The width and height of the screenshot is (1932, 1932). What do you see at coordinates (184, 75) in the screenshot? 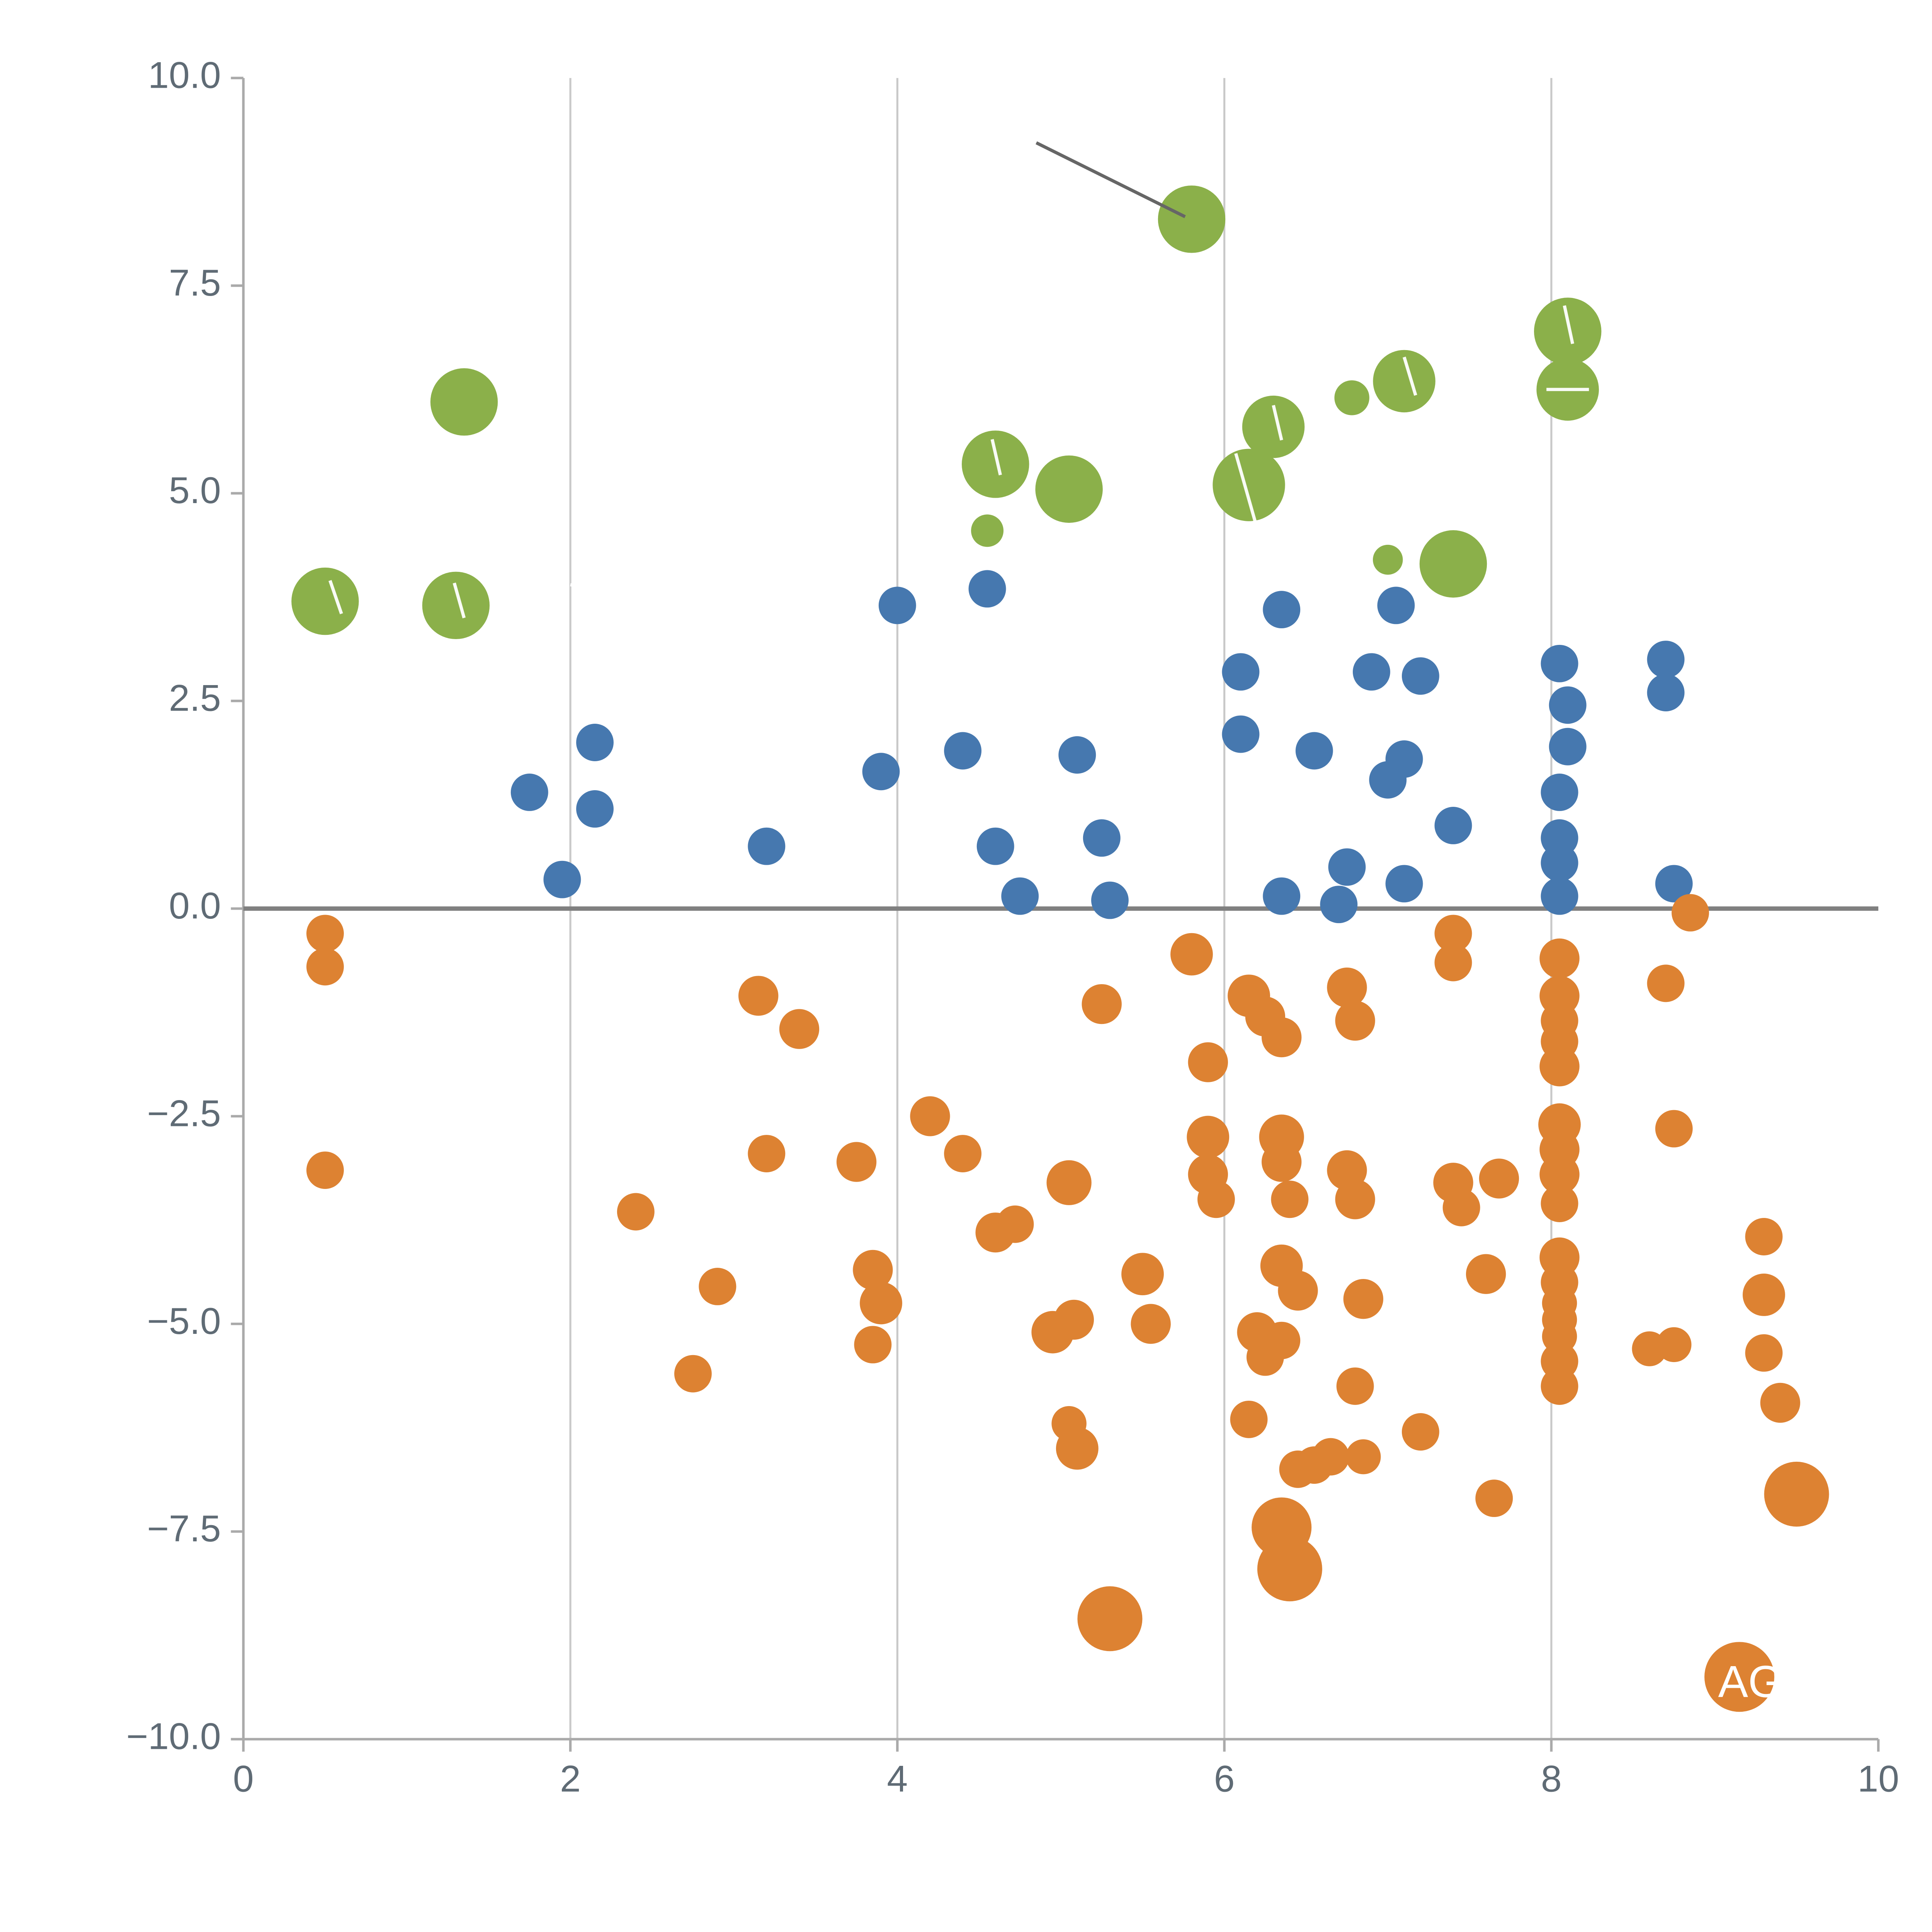
I see `y-tick-label: 10.0` at bounding box center [184, 75].